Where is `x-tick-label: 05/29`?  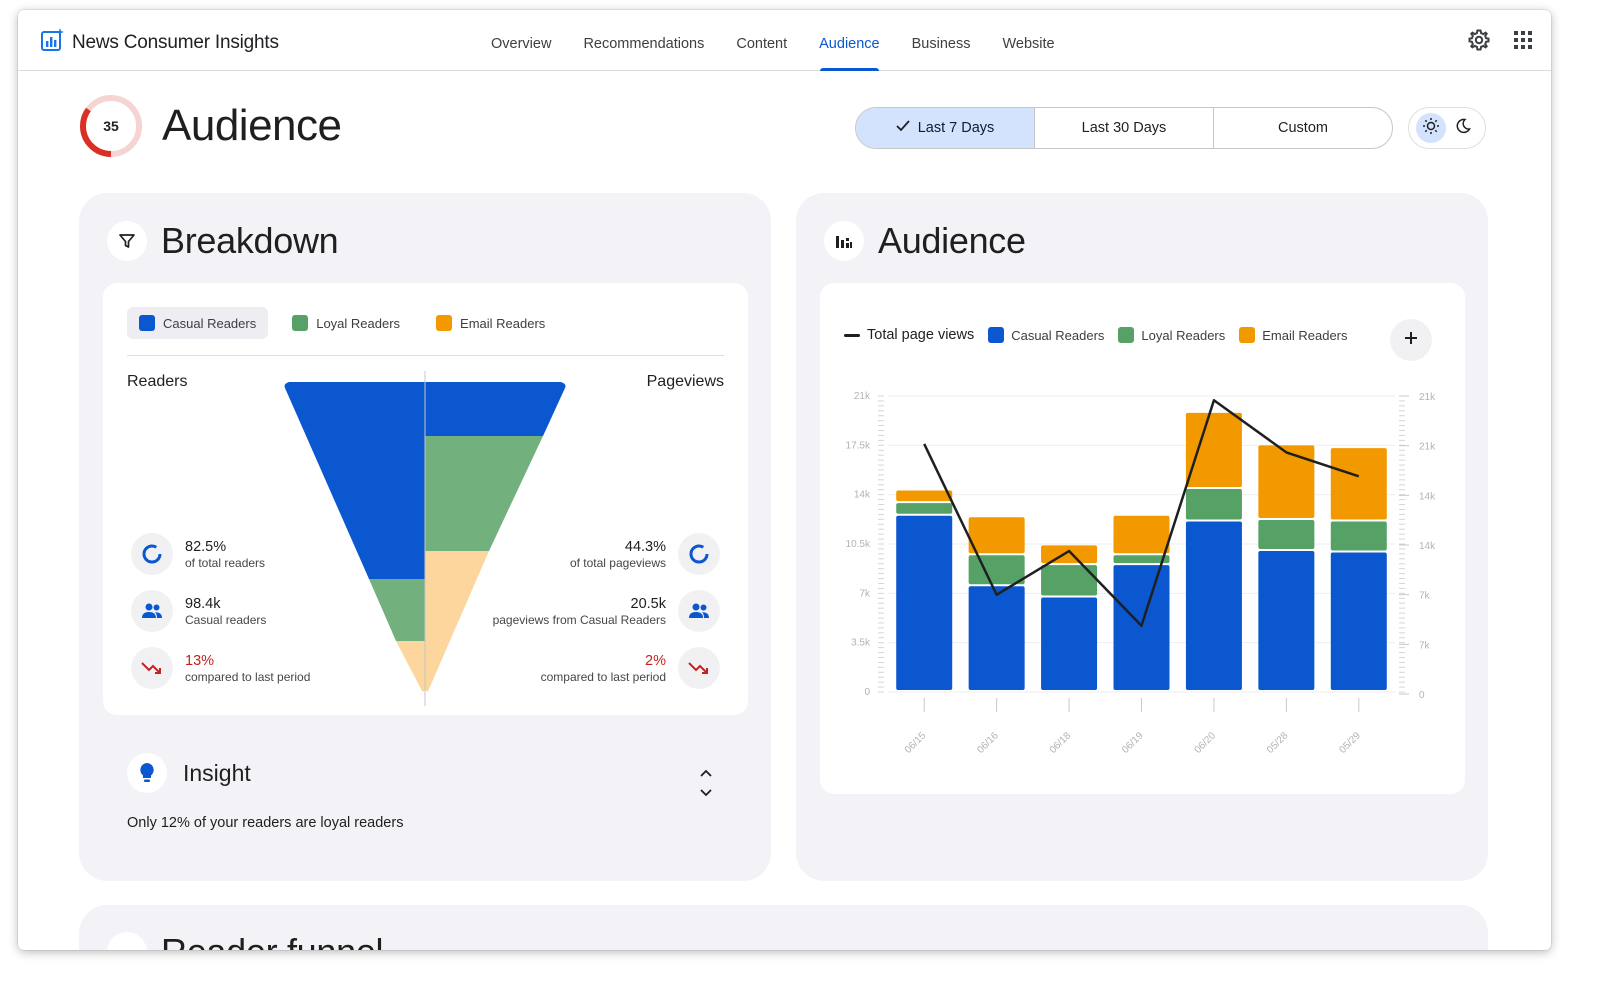 x-tick-label: 05/29 is located at coordinates (1350, 743).